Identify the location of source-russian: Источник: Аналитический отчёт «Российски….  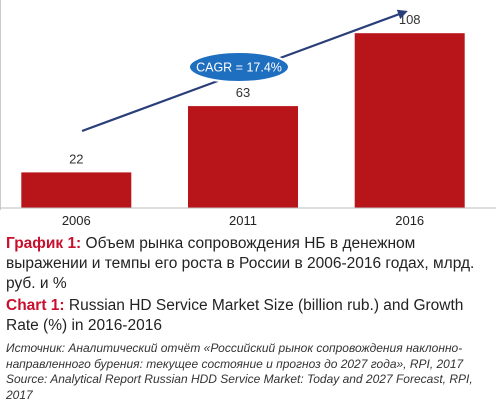
(235, 356).